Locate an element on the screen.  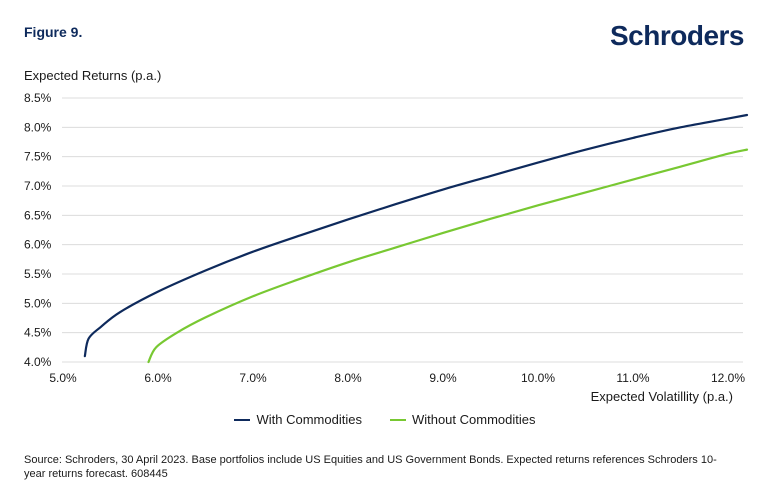
legend-swatch-with-commodities is located at coordinates (242, 419).